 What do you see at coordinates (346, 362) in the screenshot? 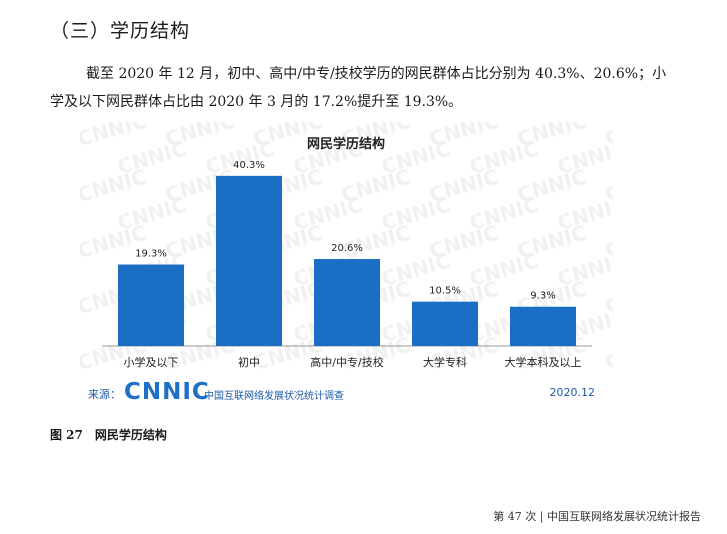
I see `category-label-2: 高中/中专/技校` at bounding box center [346, 362].